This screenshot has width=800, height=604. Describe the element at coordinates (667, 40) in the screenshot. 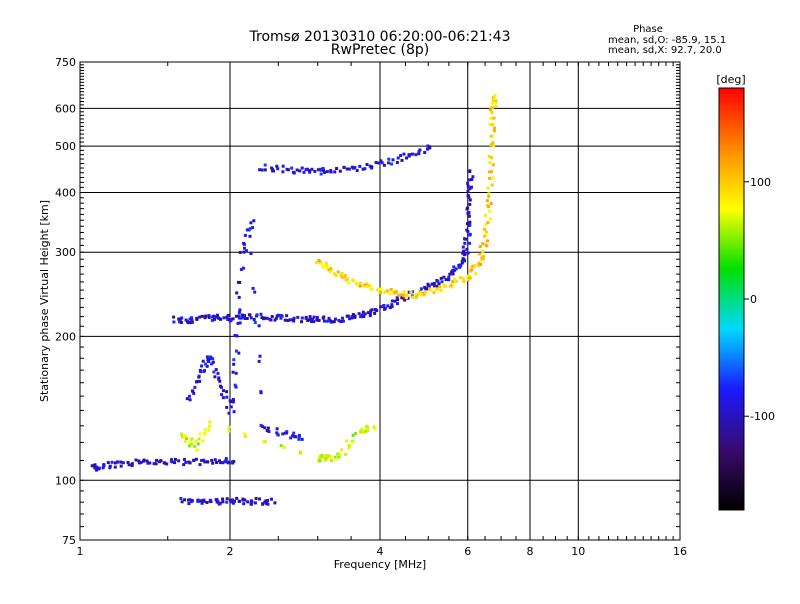

I see `phase-mean-o: mean, sd,O: -85.9, 15.1` at that location.